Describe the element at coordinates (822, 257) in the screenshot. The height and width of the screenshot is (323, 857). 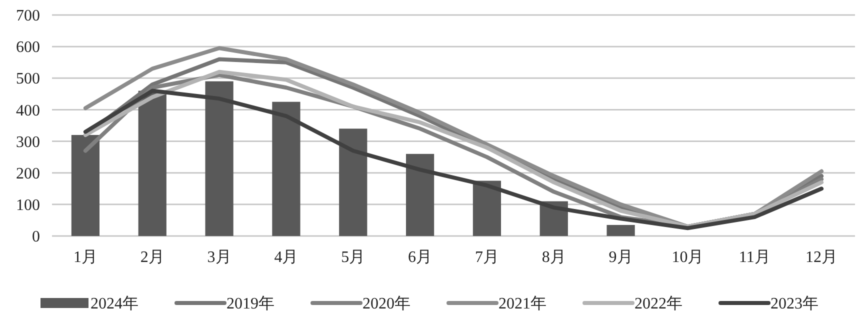
I see `x-tick-label: 12月` at that location.